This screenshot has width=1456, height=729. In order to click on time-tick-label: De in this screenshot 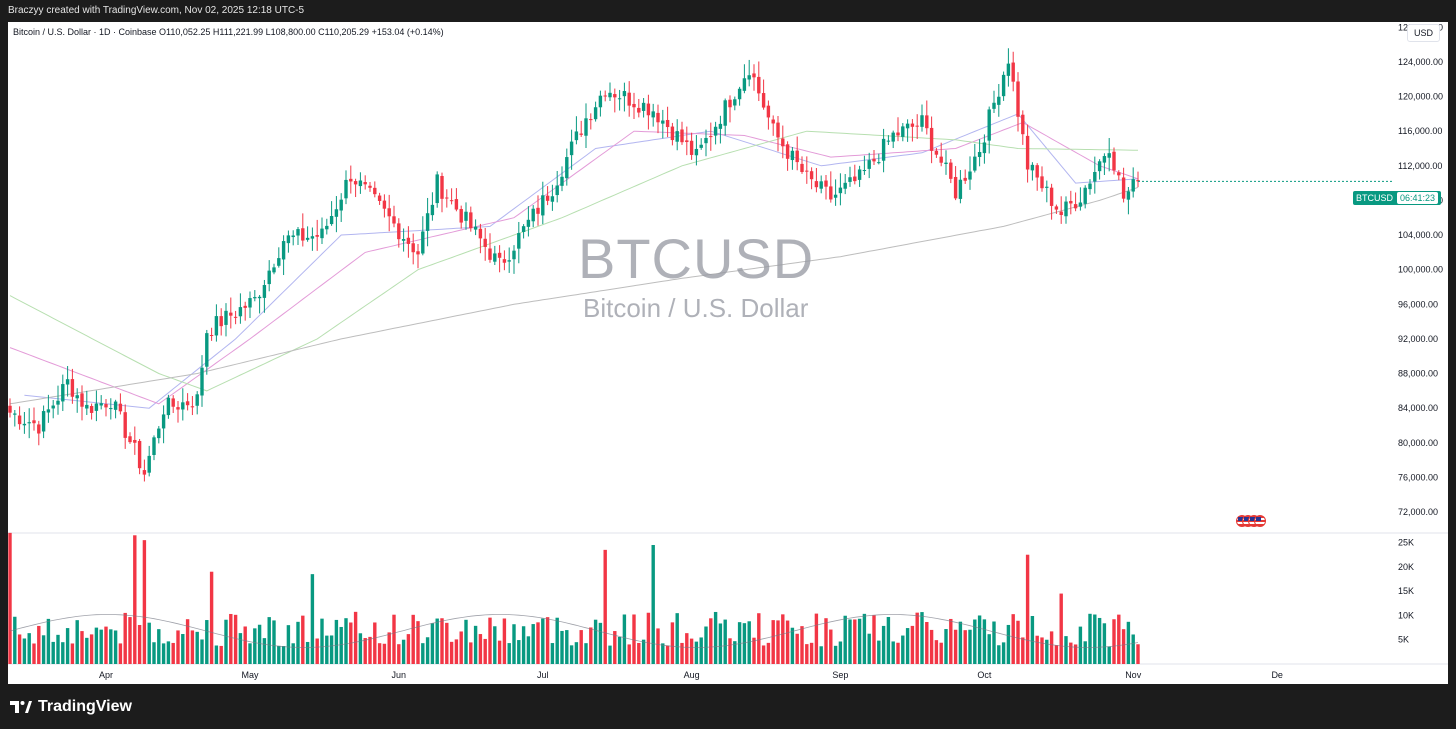, I will do `click(1277, 675)`.